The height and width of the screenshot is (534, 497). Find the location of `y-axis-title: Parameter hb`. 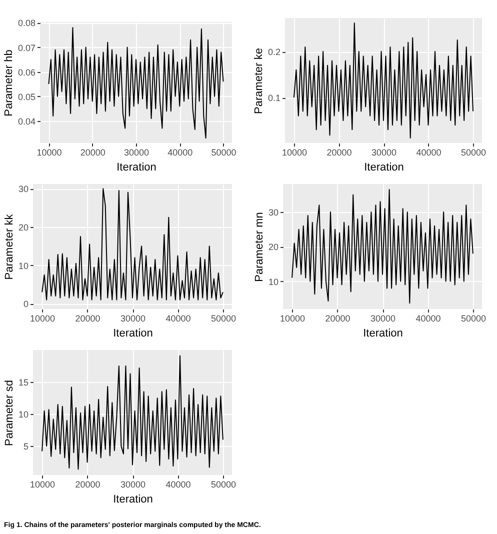

y-axis-title: Parameter hb is located at coordinates (8, 83).